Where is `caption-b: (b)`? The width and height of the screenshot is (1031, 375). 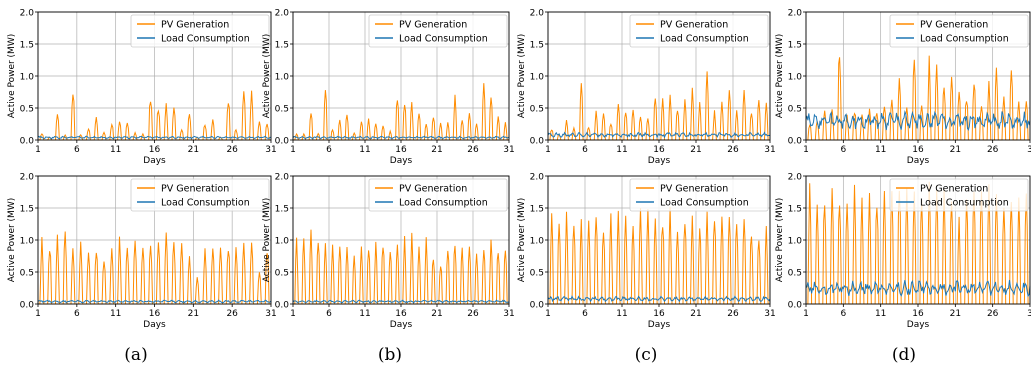
caption-b: (b) is located at coordinates (390, 355).